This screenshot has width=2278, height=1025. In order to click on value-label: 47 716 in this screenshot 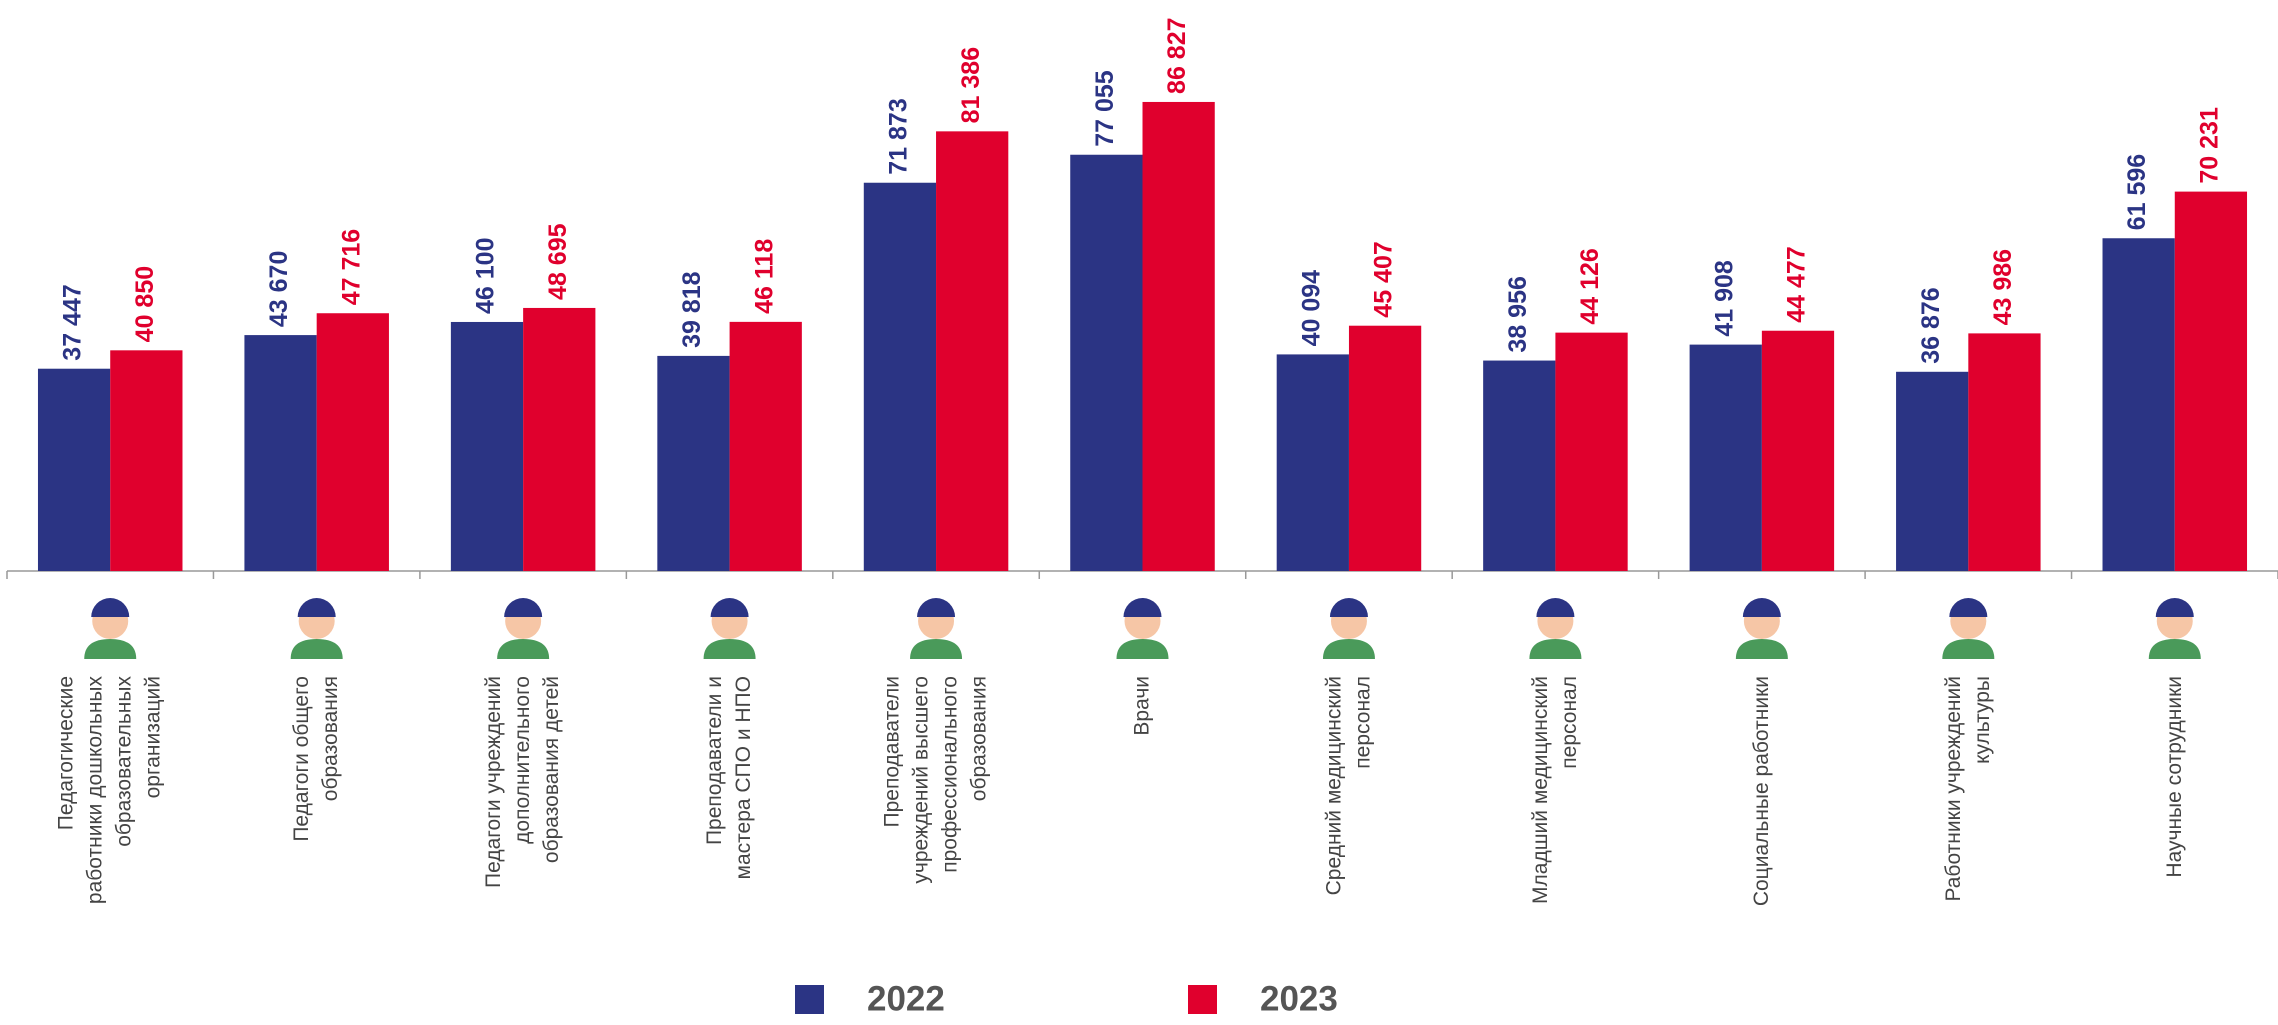, I will do `click(351, 267)`.